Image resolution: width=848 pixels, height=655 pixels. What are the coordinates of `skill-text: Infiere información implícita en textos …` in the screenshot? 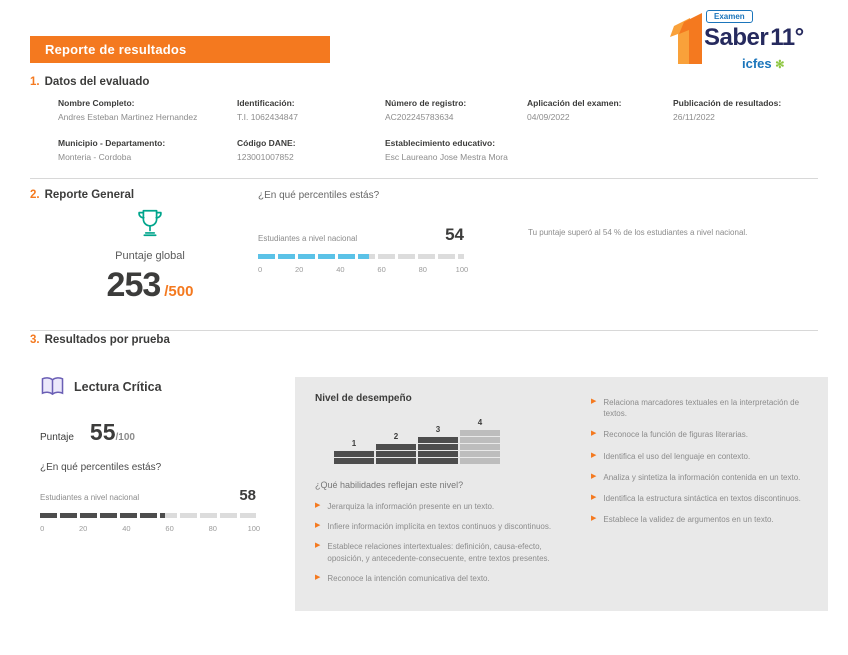 It's located at (439, 527).